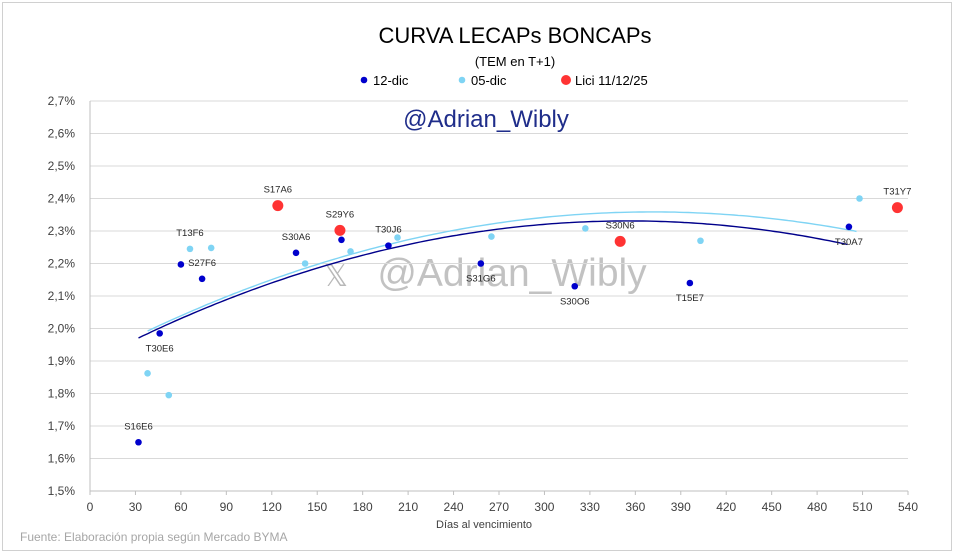  What do you see at coordinates (62, 134) in the screenshot?
I see `y-tick-label: 2,6%` at bounding box center [62, 134].